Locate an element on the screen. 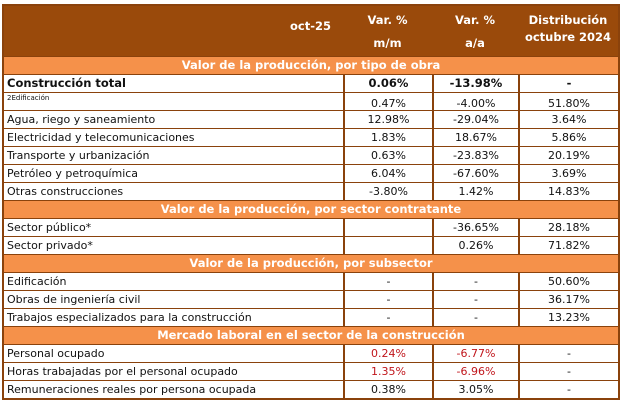 The height and width of the screenshot is (419, 620). row-label: Sector público* is located at coordinates (49, 227).